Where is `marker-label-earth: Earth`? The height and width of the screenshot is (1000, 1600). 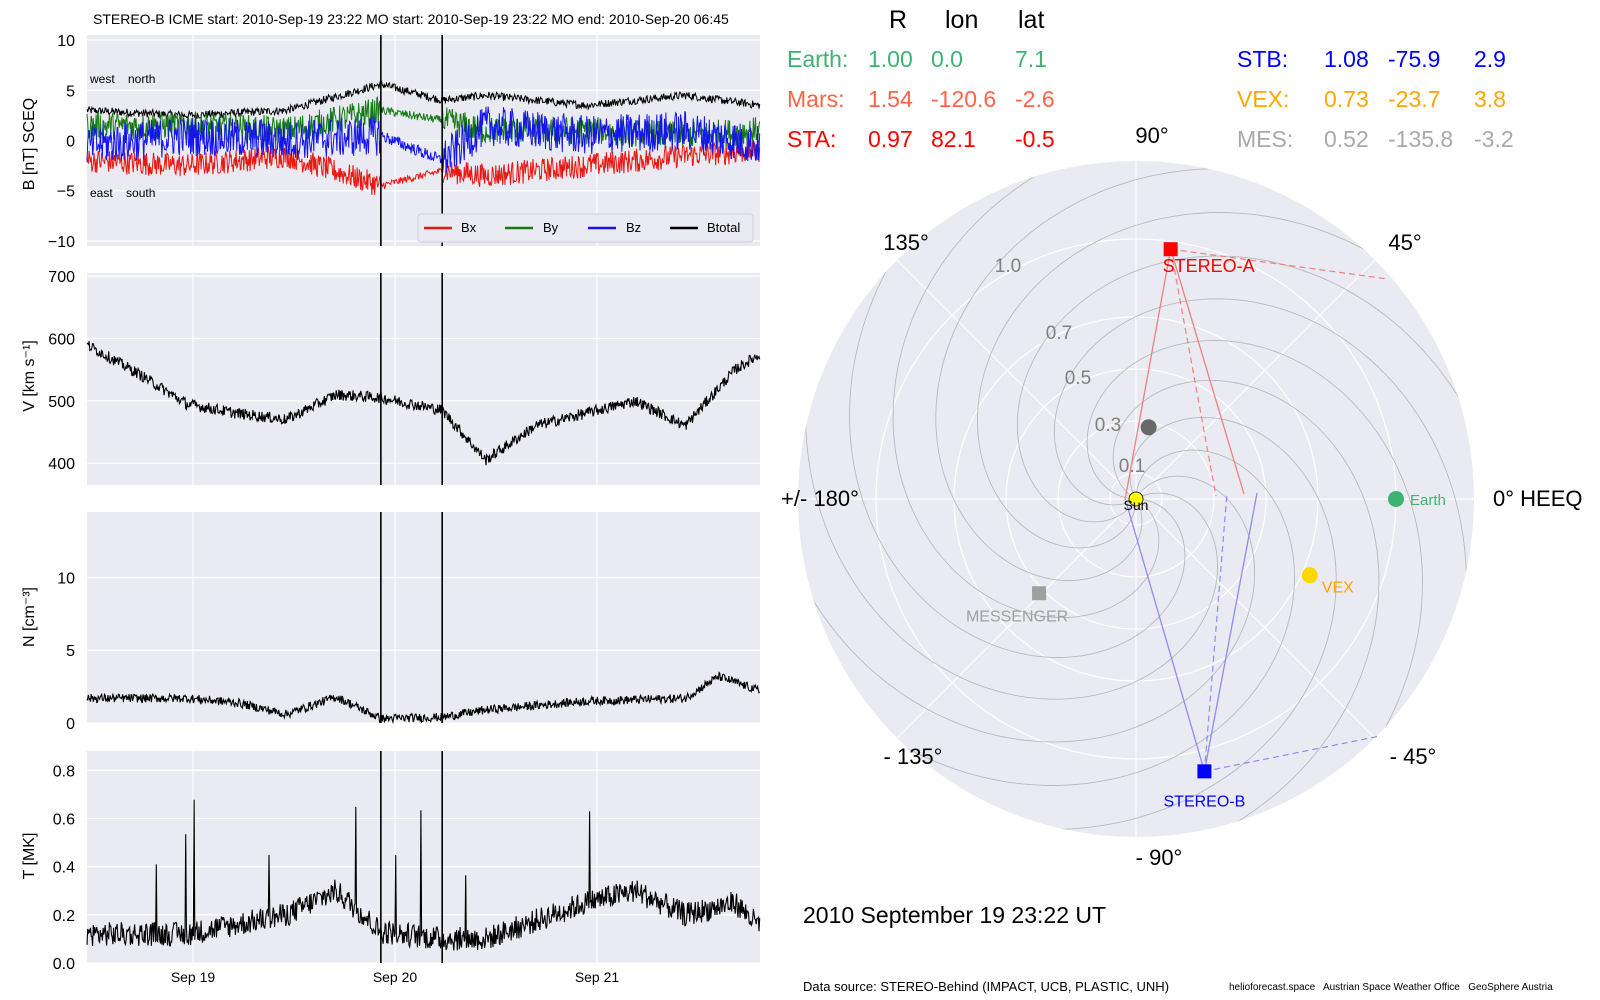
marker-label-earth: Earth is located at coordinates (1428, 500).